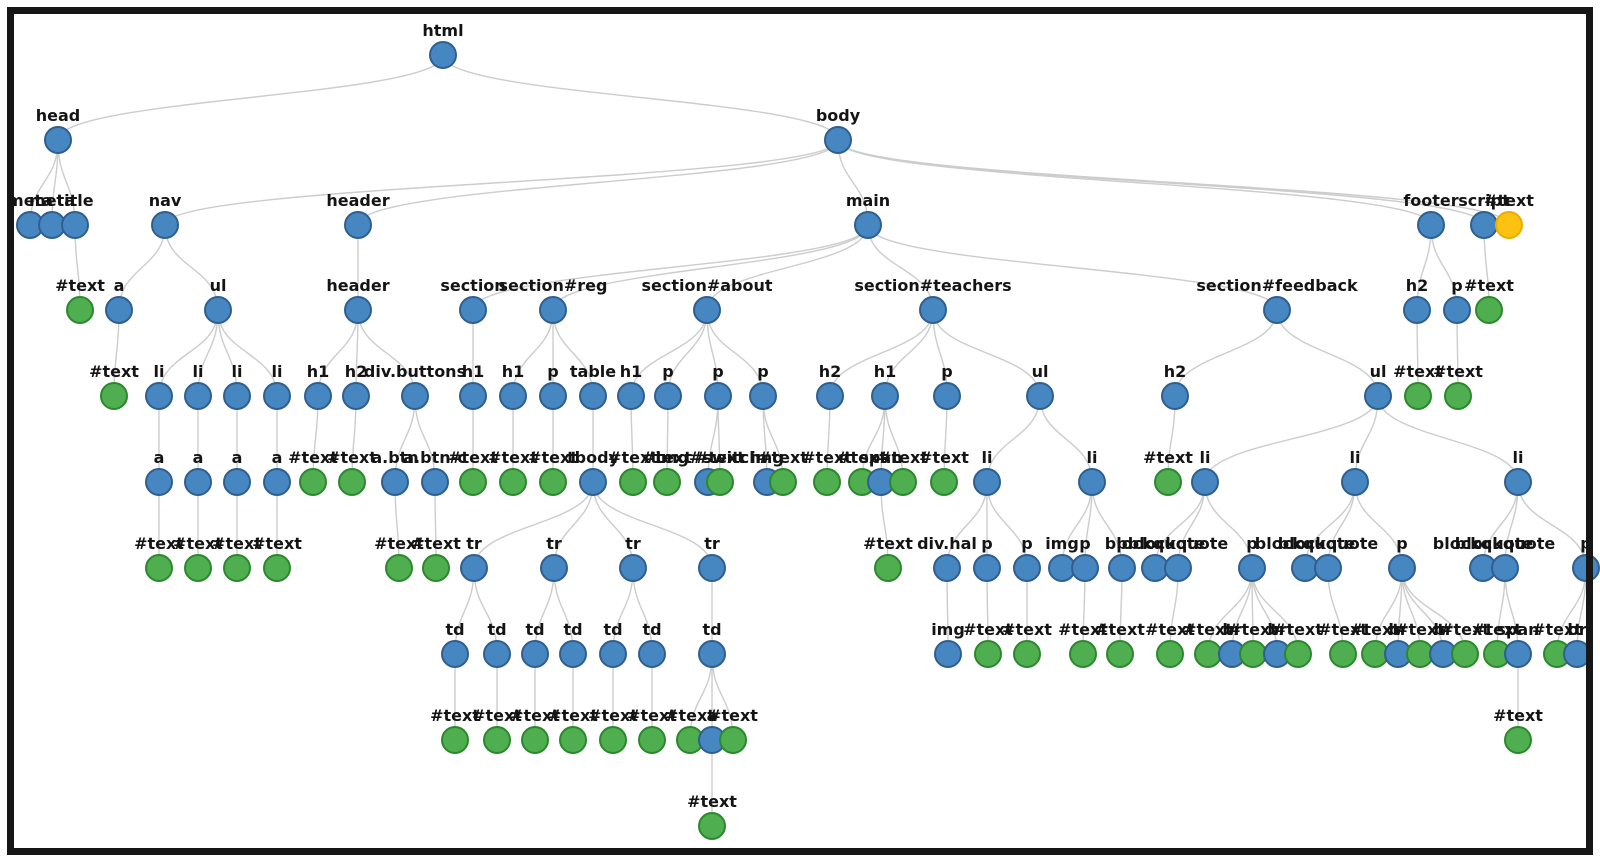 The width and height of the screenshot is (1600, 862). I want to click on node-teach-p, so click(947, 396).